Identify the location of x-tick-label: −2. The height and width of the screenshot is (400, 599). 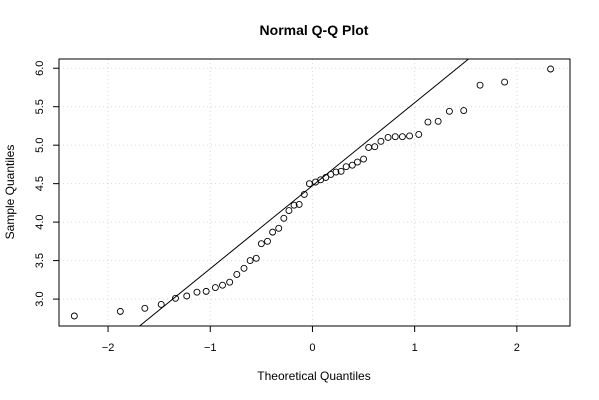
(108, 348).